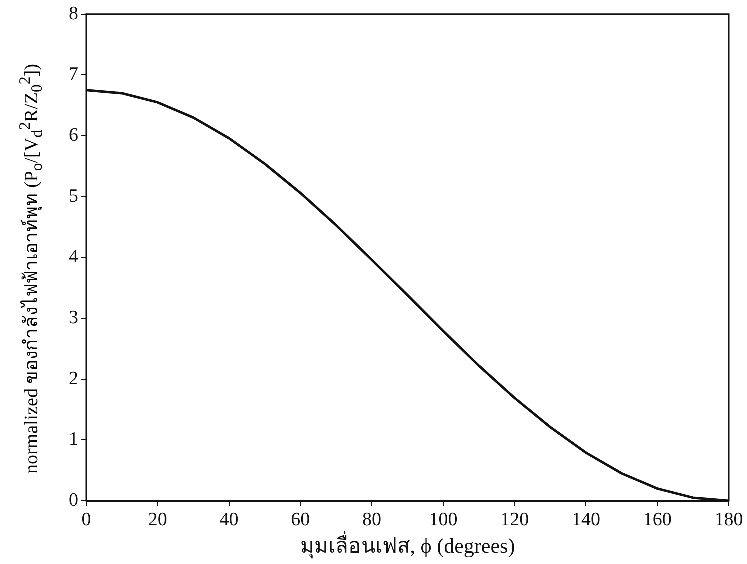 The height and width of the screenshot is (564, 747). I want to click on x-tick-label: 140, so click(586, 519).